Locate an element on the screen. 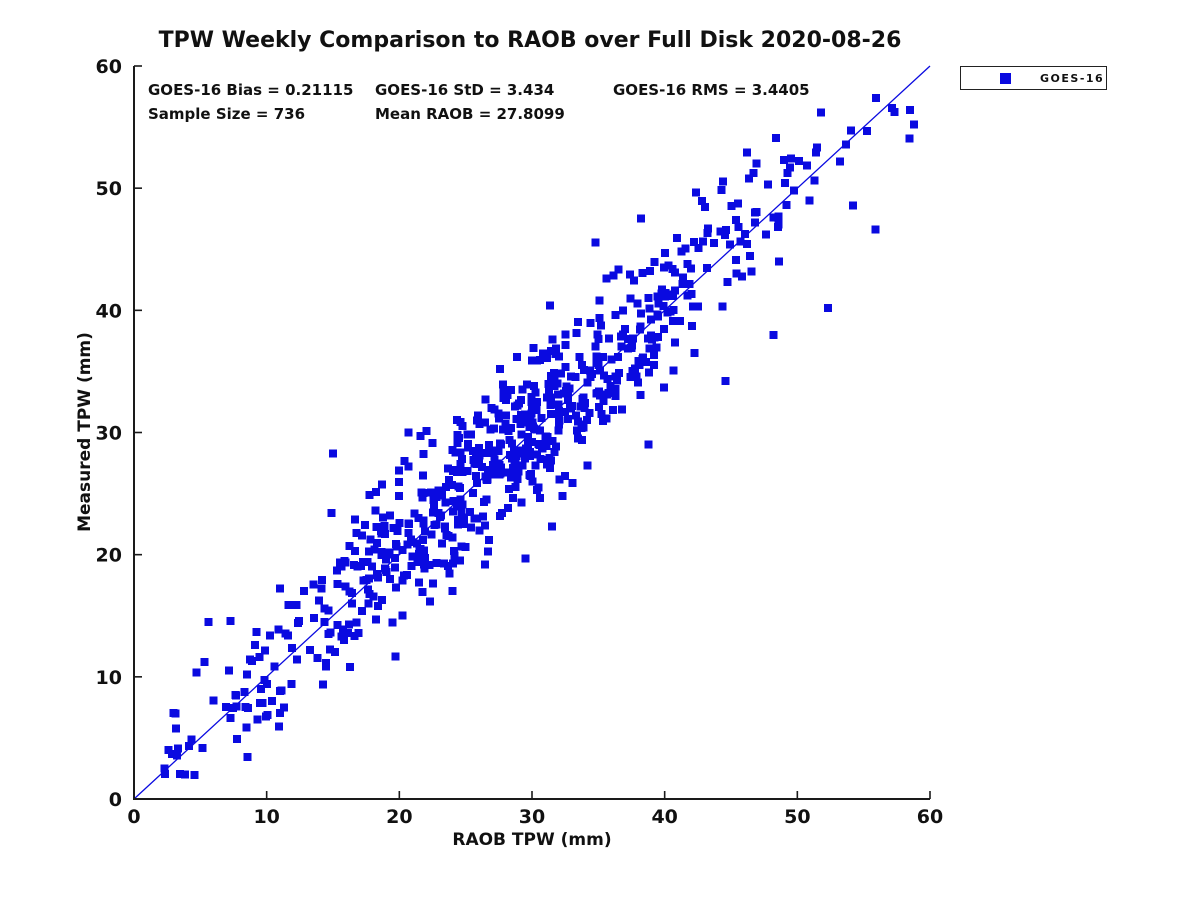 The width and height of the screenshot is (1200, 900). legend-marker-square-icon is located at coordinates (1005, 78).